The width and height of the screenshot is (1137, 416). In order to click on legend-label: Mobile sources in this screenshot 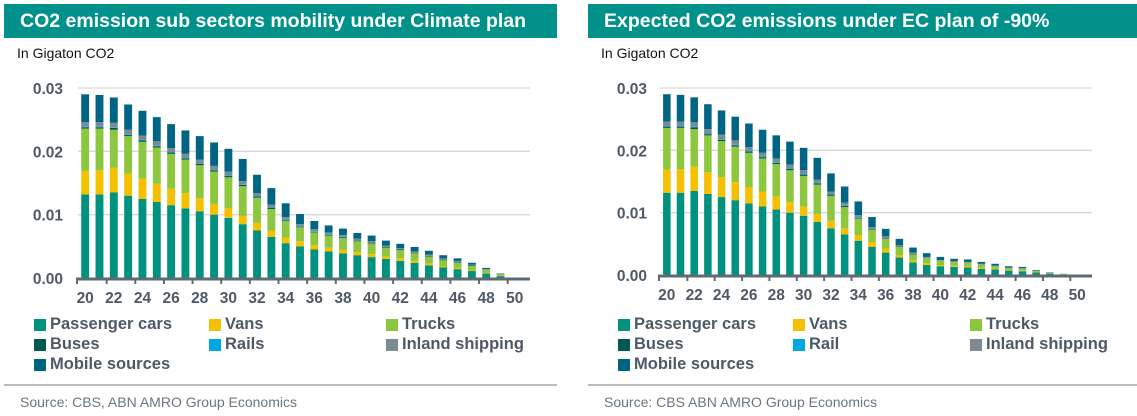, I will do `click(694, 364)`.